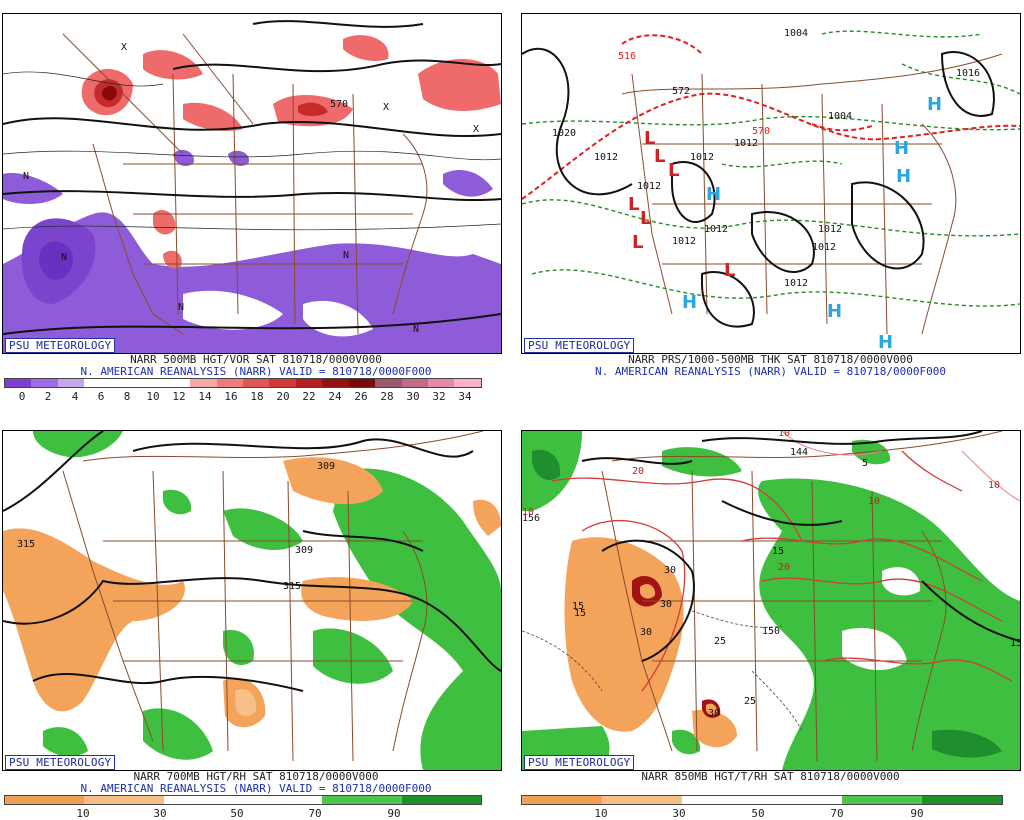 The width and height of the screenshot is (1024, 820). Describe the element at coordinates (799, 452) in the screenshot. I see `height-label: 144` at that location.